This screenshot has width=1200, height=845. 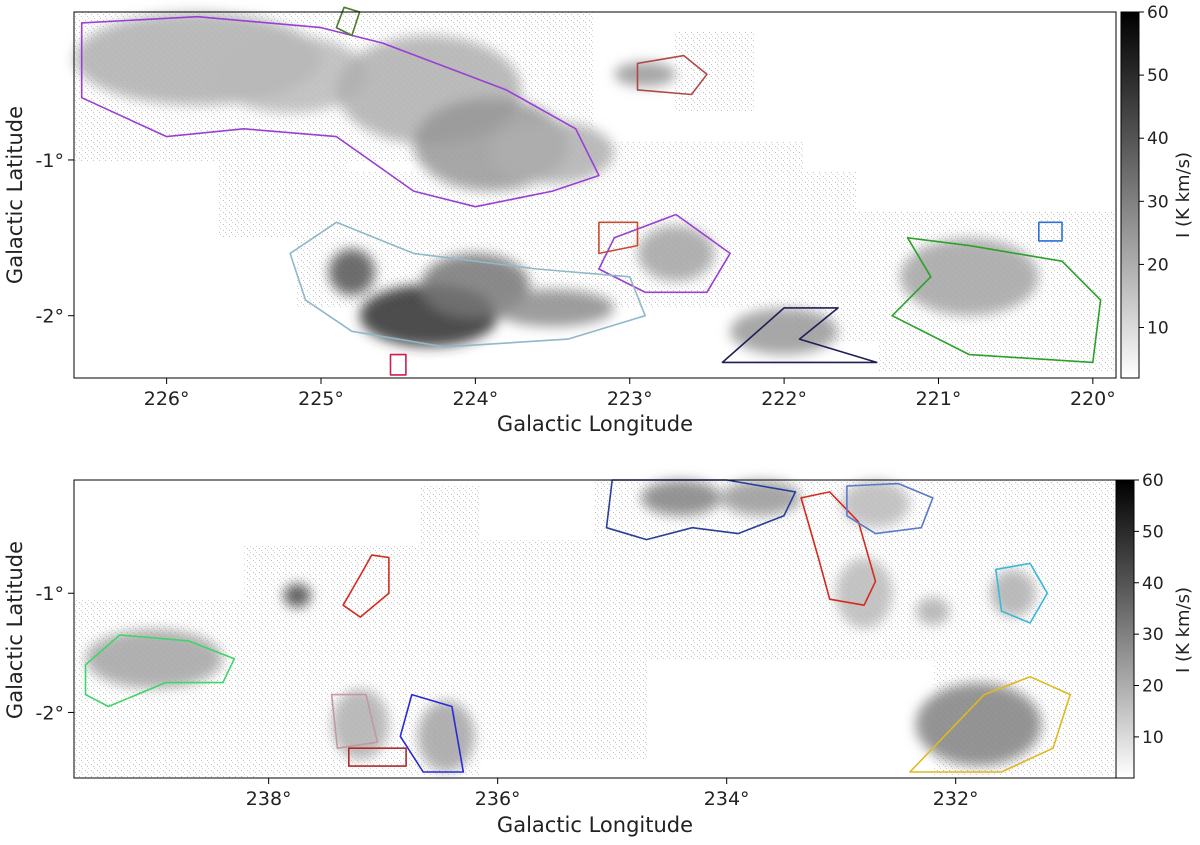 What do you see at coordinates (956, 799) in the screenshot?
I see `x-tick-label: 232°` at bounding box center [956, 799].